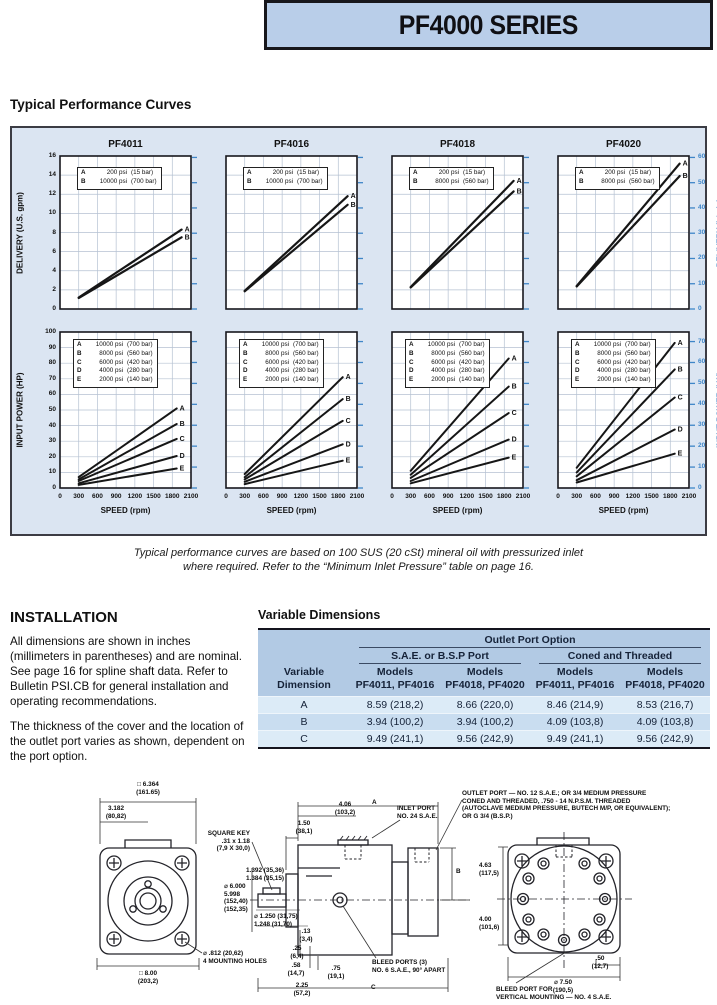 The width and height of the screenshot is (717, 1005). What do you see at coordinates (52, 472) in the screenshot?
I see `y-tick: 10` at bounding box center [52, 472].